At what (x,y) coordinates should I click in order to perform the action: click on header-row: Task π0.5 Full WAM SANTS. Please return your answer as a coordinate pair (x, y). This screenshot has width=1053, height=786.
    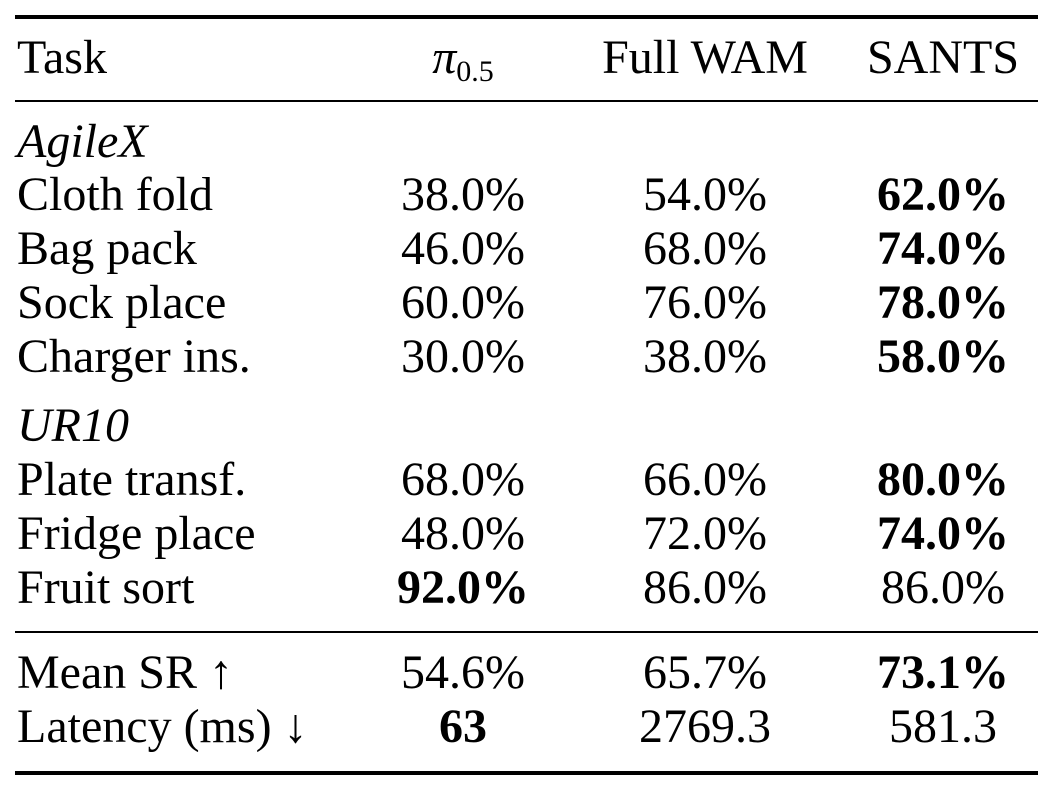
    Looking at the image, I should click on (526, 59).